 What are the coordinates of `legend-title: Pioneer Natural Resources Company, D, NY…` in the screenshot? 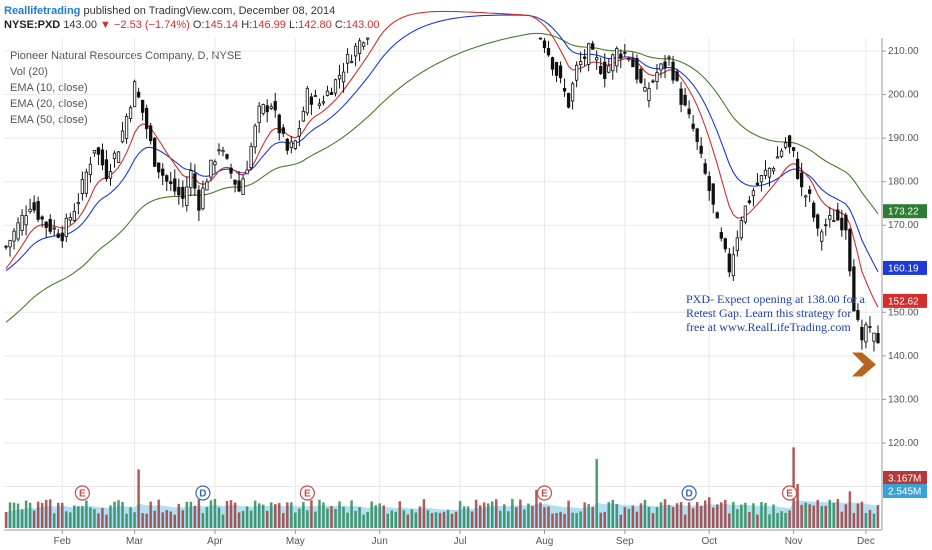 It's located at (126, 56).